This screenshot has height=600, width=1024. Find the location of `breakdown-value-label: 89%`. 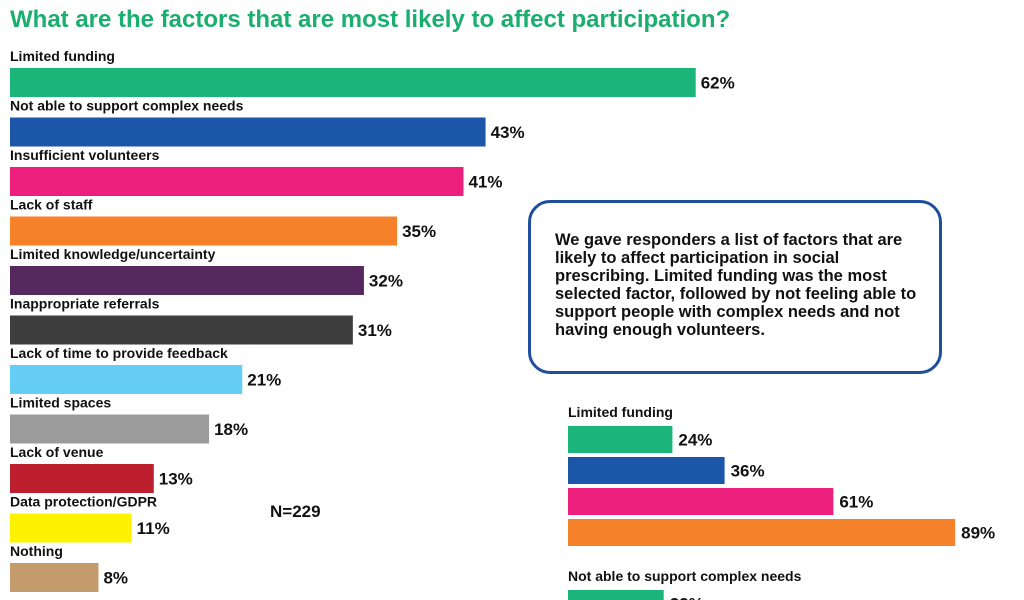

breakdown-value-label: 89% is located at coordinates (978, 533).